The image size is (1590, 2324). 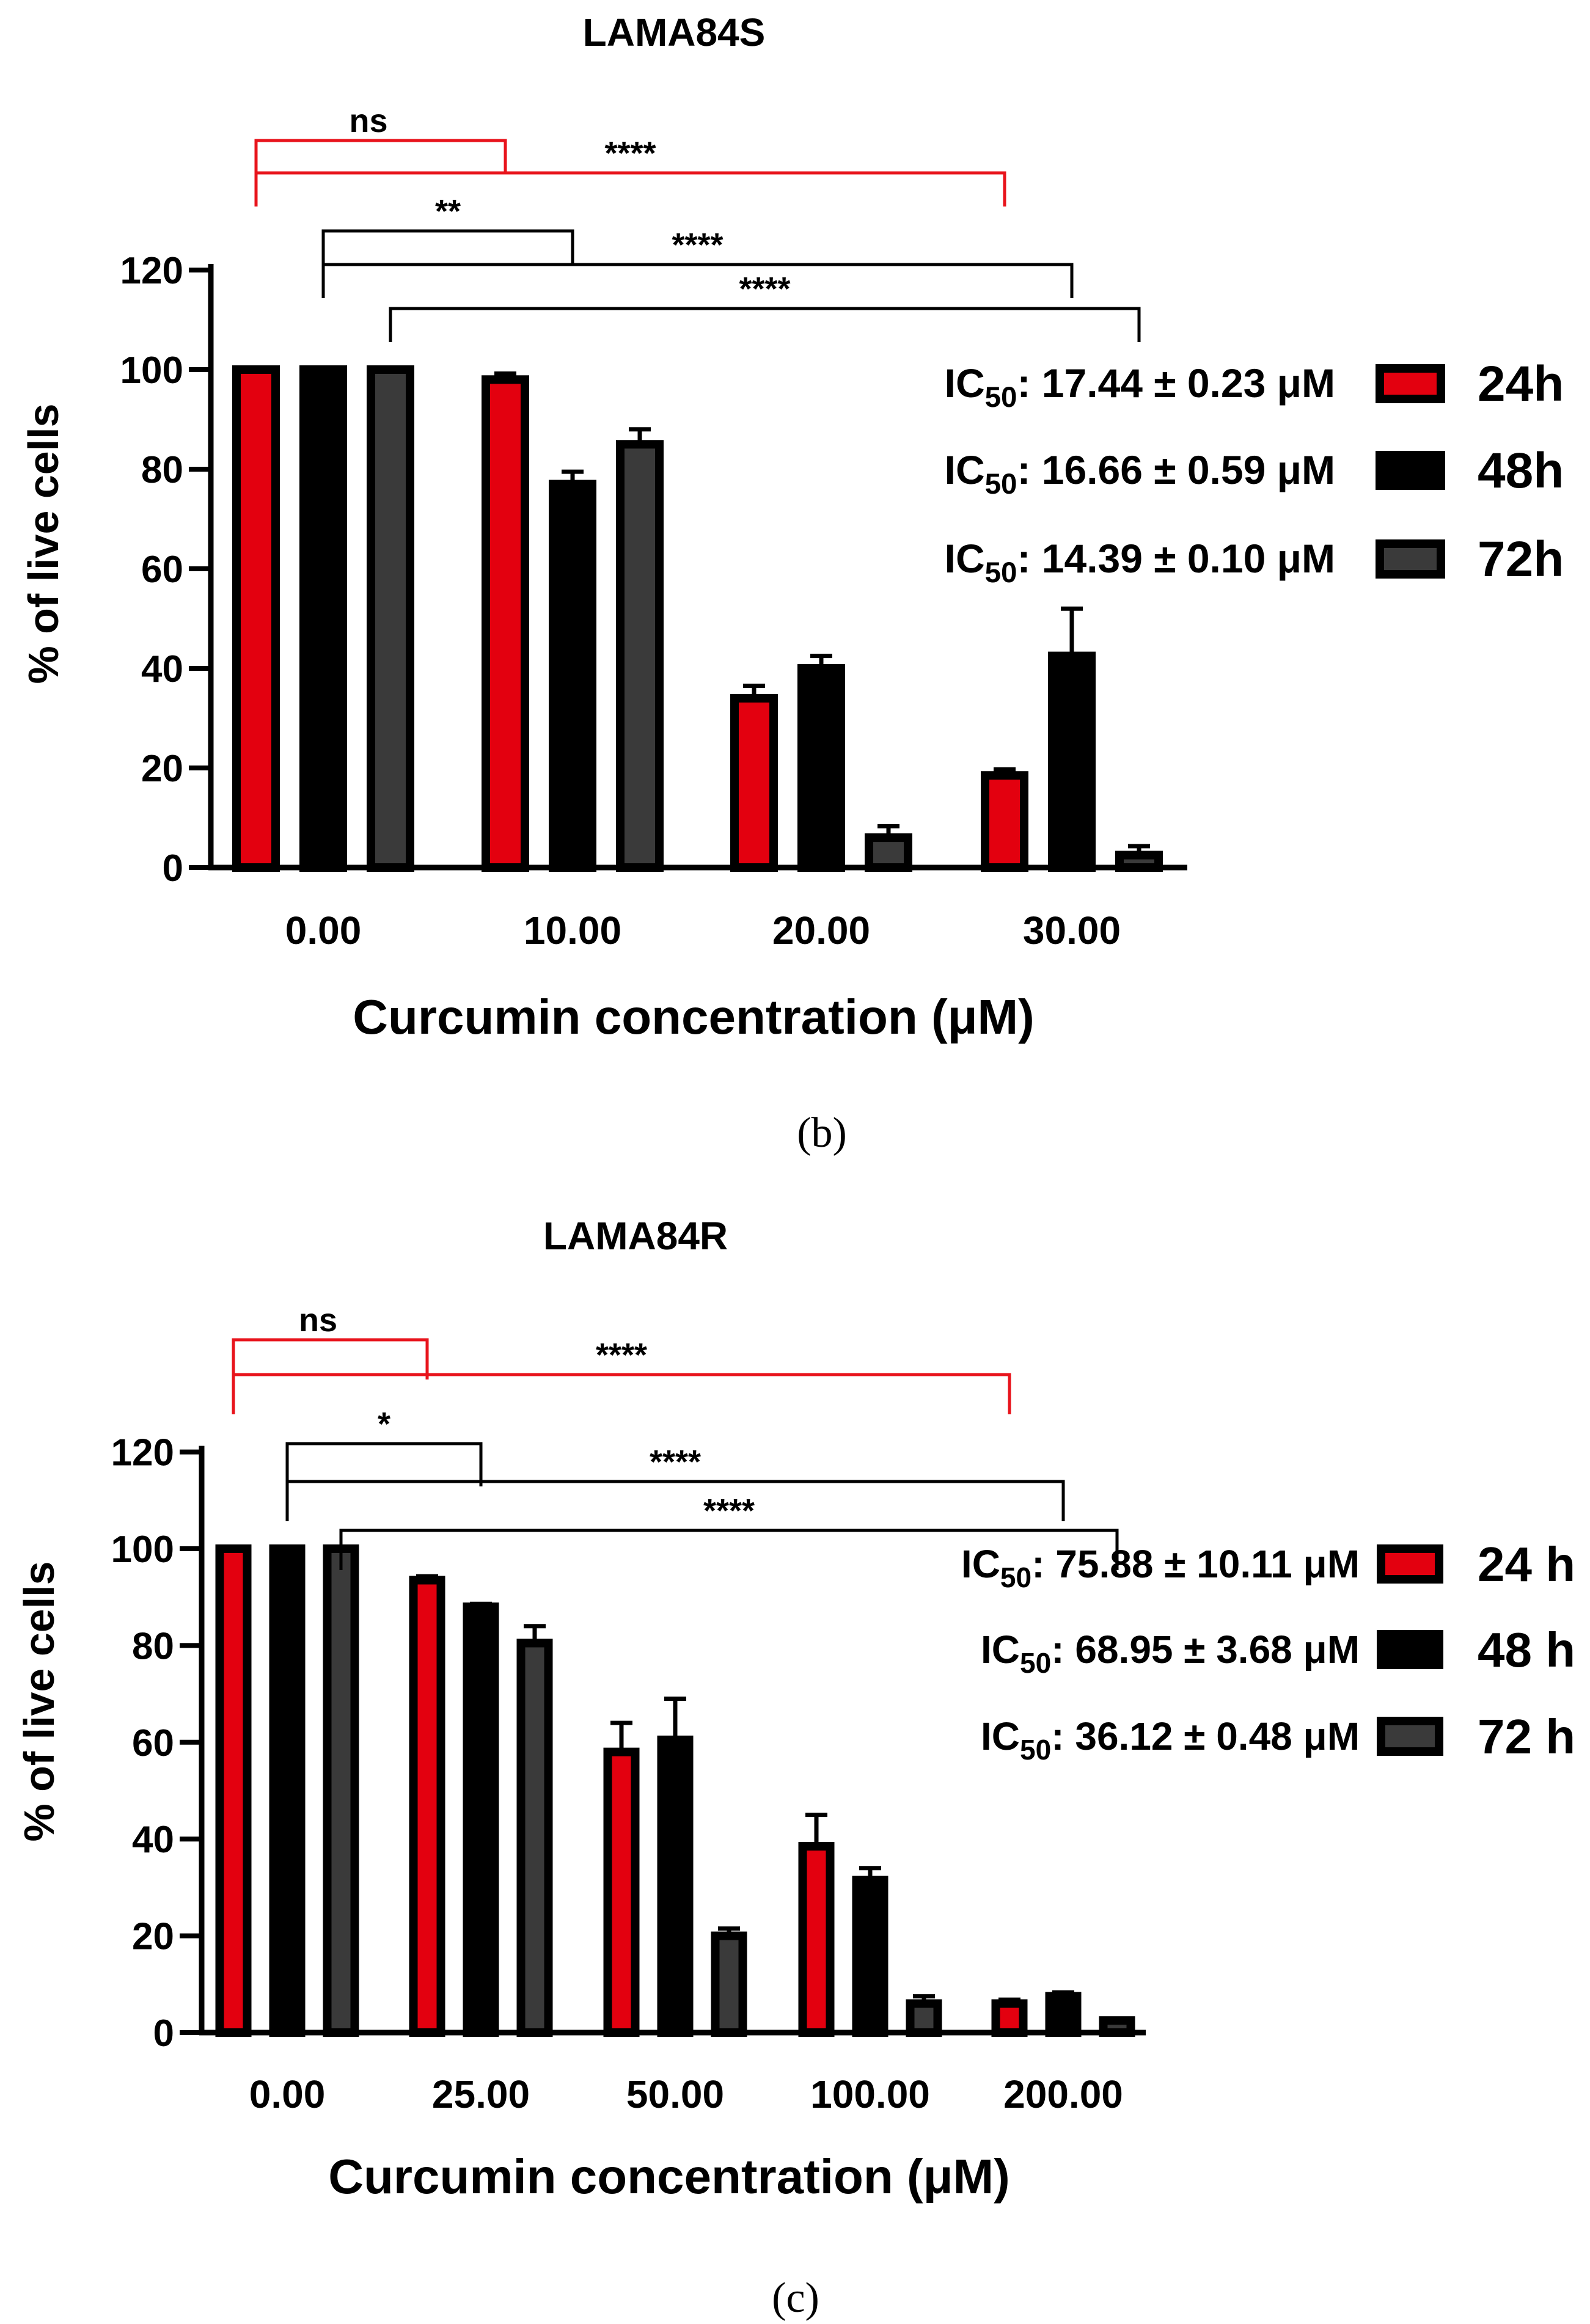 I want to click on bar-48h-30.00, so click(x=1072, y=761).